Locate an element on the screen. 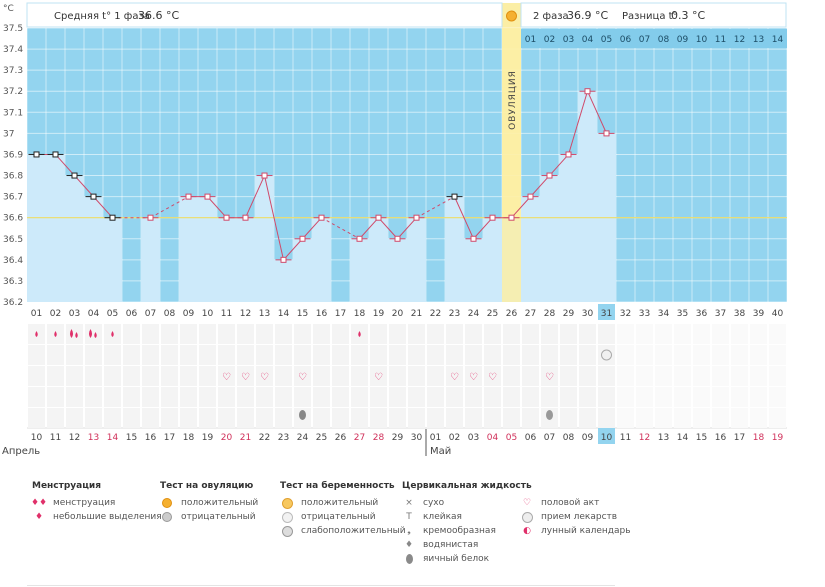 The image size is (825, 587). date-label: 14 is located at coordinates (113, 438).